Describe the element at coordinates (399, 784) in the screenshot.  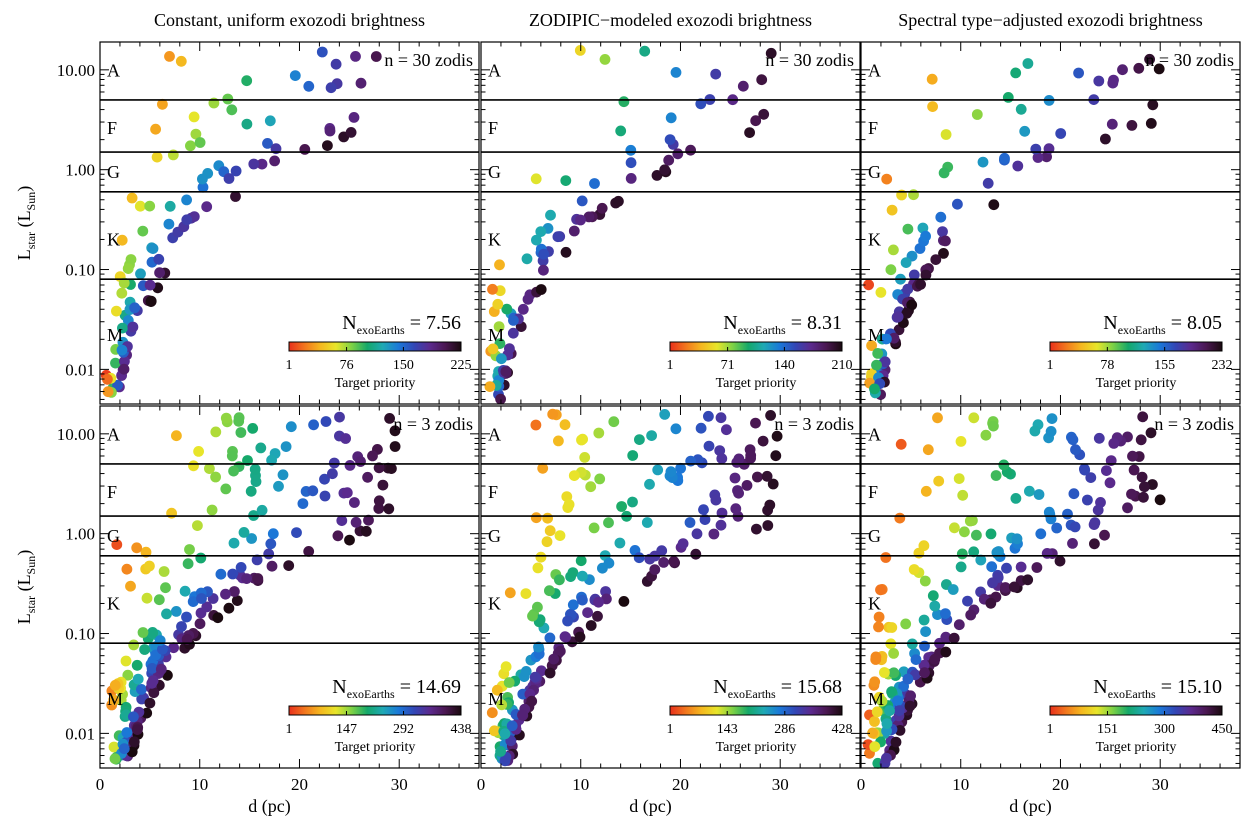
I see `x-tick-label: 30` at that location.